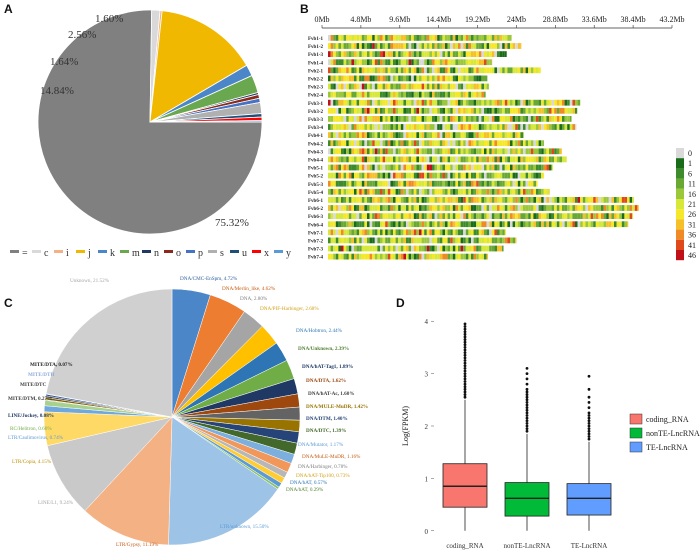  I want to click on slice-label-j: 14.84%, so click(57, 91).